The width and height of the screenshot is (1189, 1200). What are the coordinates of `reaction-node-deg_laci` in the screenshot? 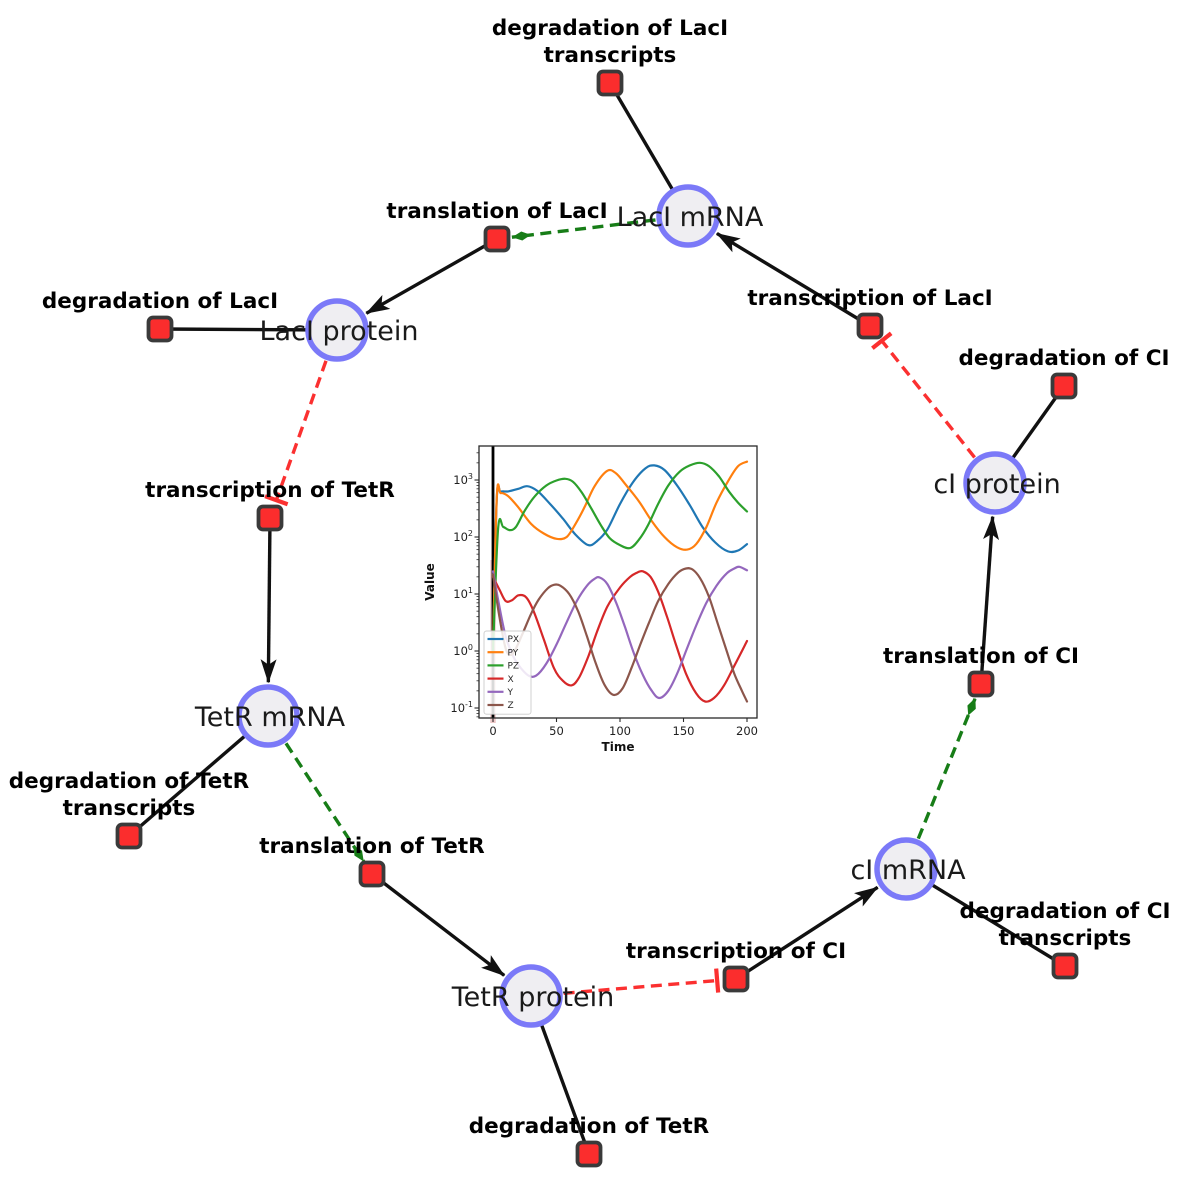 It's located at (160, 329).